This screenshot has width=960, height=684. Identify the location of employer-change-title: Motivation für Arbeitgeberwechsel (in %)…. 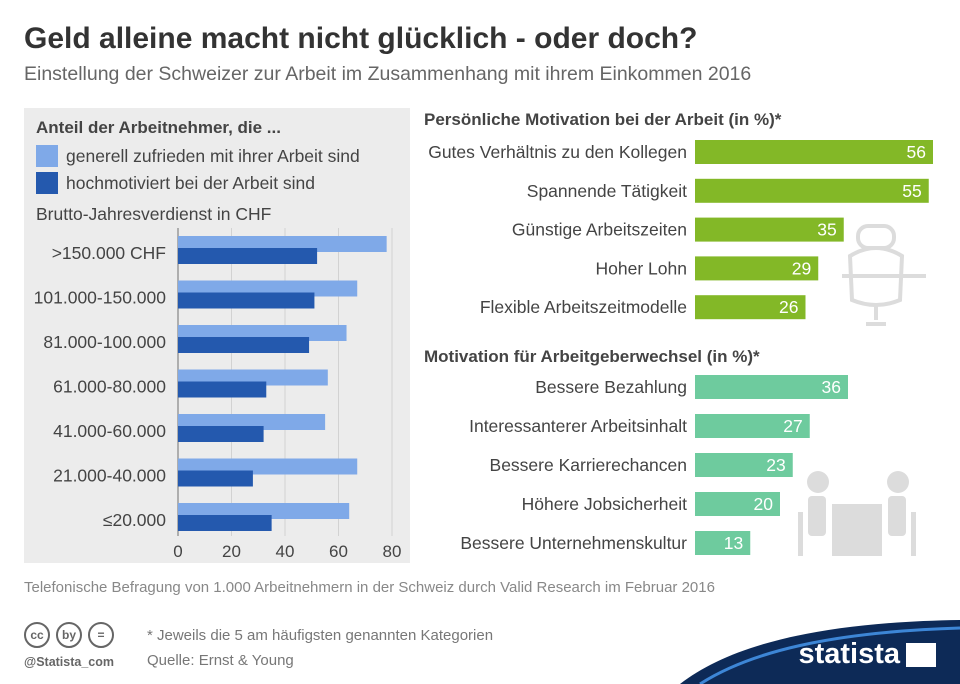
(592, 356).